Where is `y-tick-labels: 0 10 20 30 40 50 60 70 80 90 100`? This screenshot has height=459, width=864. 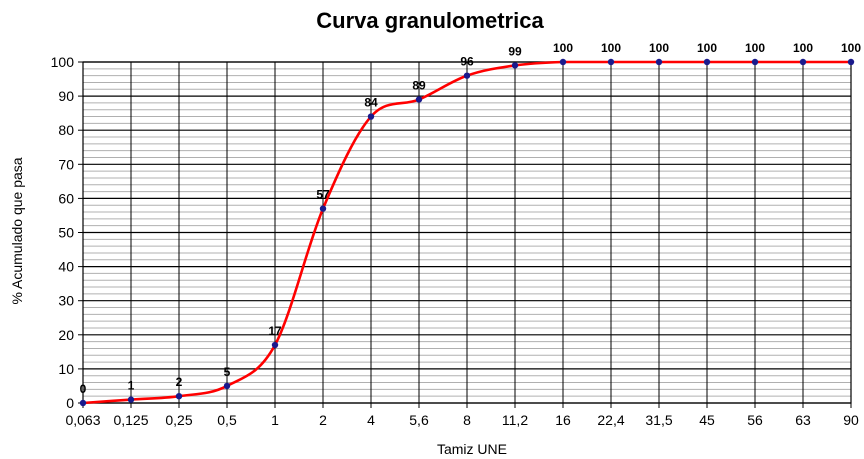
y-tick-labels: 0 10 20 30 40 50 60 70 80 90 100 is located at coordinates (63, 232).